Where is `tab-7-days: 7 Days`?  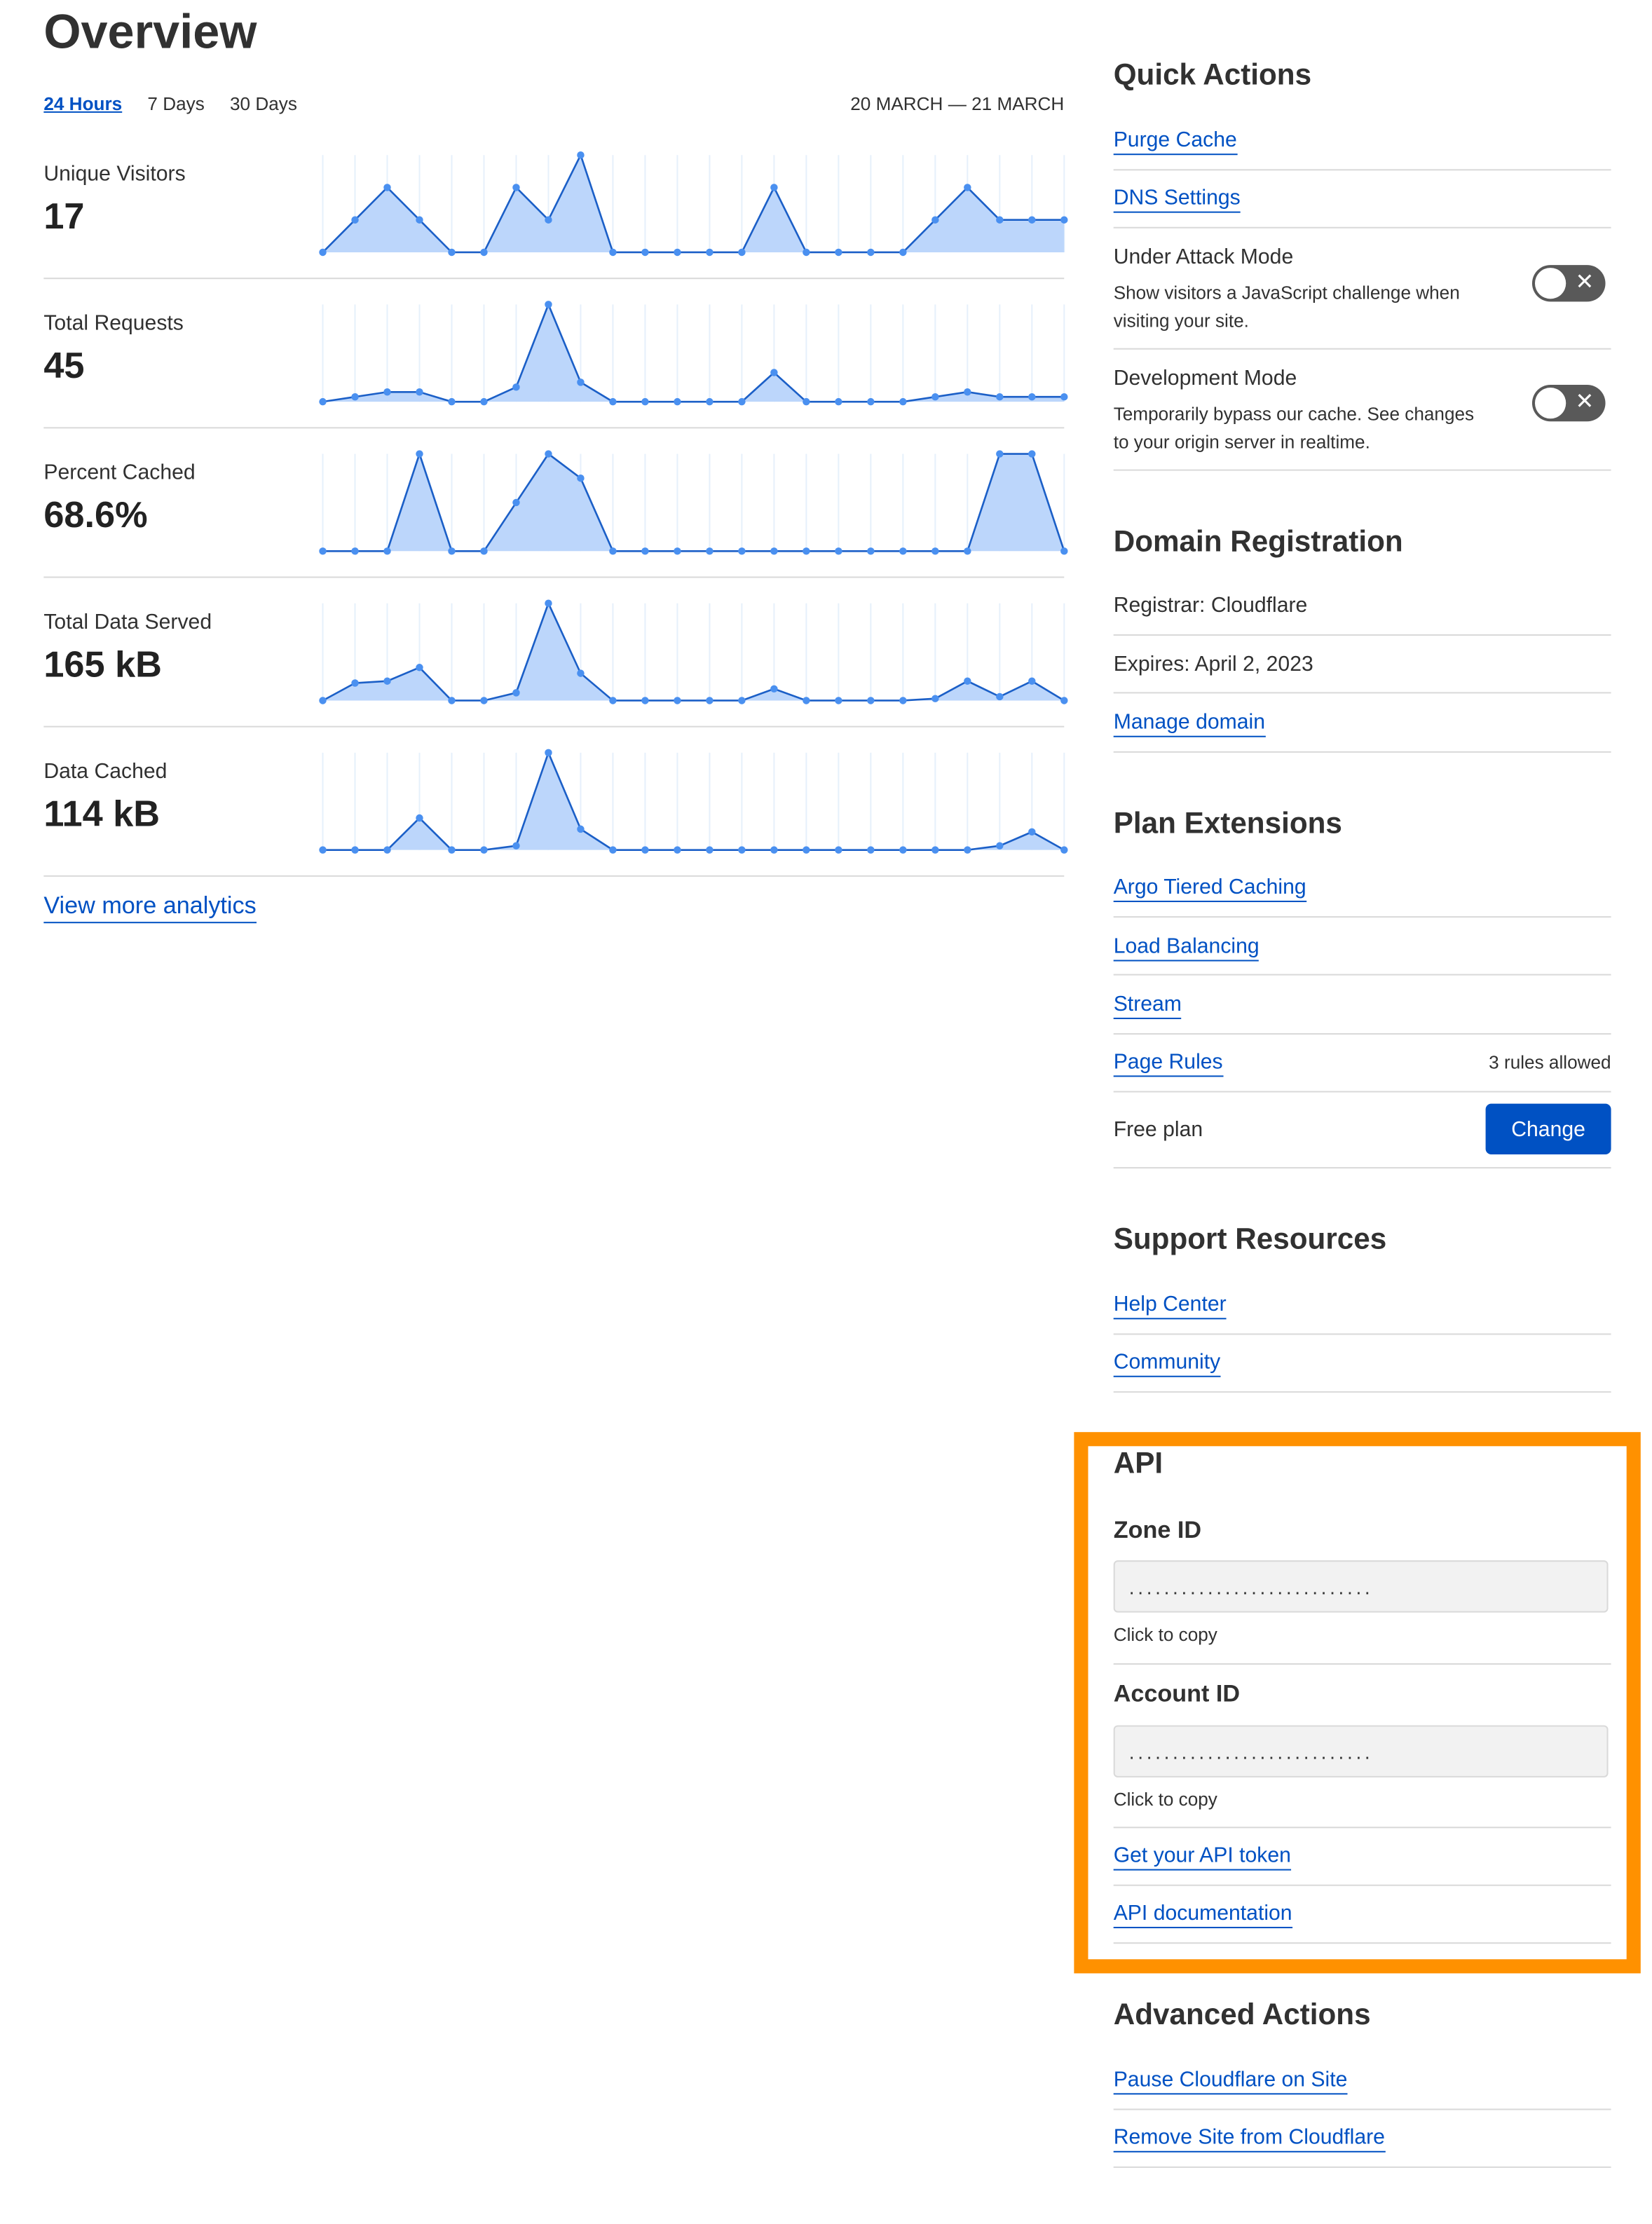
tab-7-days: 7 Days is located at coordinates (176, 104).